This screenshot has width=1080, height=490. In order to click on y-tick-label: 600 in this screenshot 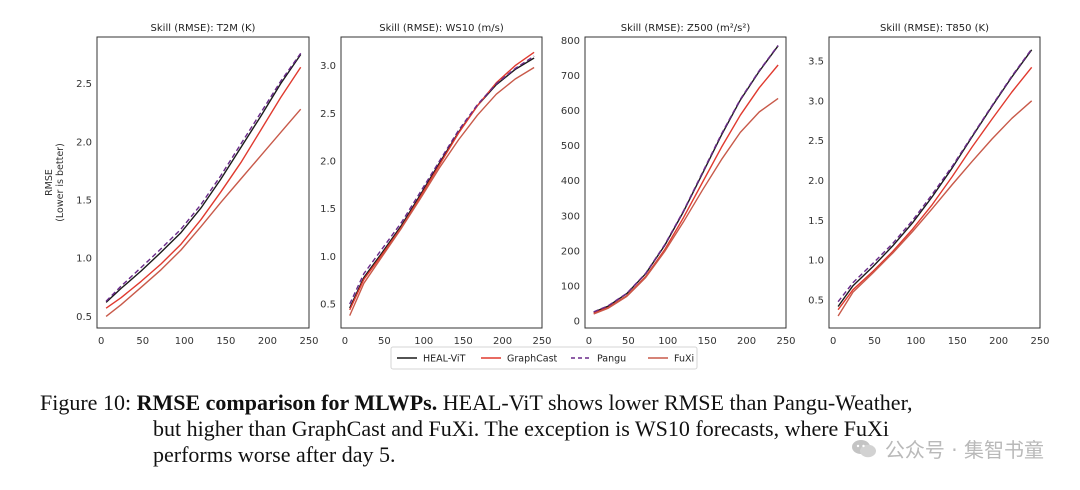, I will do `click(570, 111)`.